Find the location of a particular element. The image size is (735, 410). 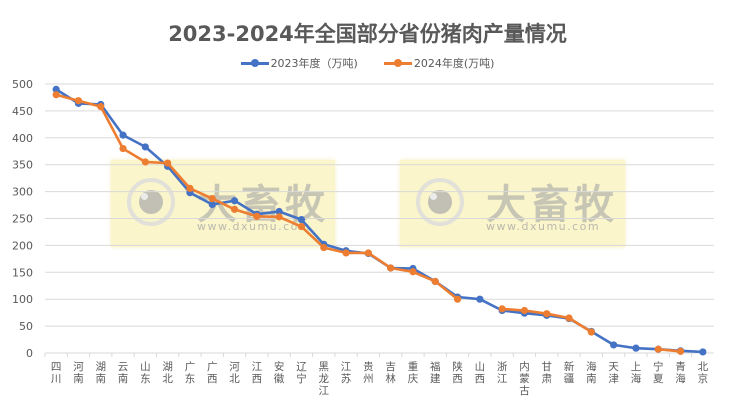

chart-title: 2023-2024年全国部分省份猪肉产量情况 is located at coordinates (367, 34).